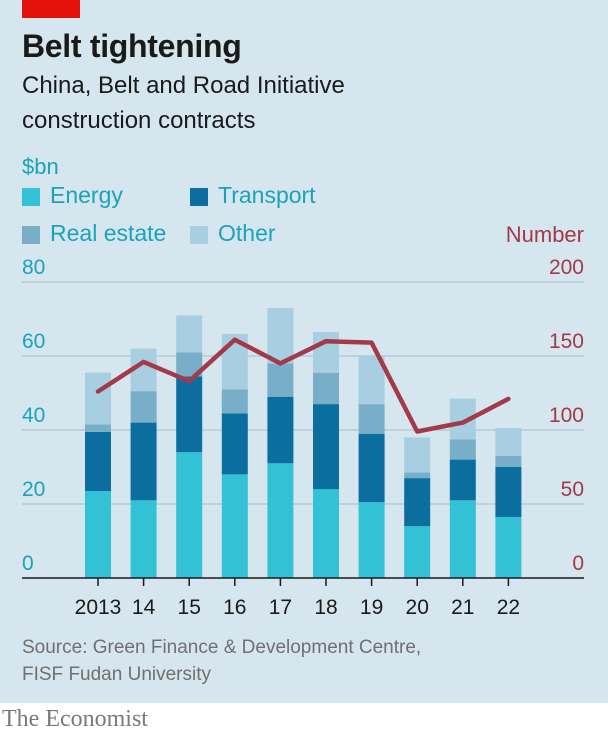 The height and width of the screenshot is (739, 608). I want to click on line-series-number, so click(303, 385).